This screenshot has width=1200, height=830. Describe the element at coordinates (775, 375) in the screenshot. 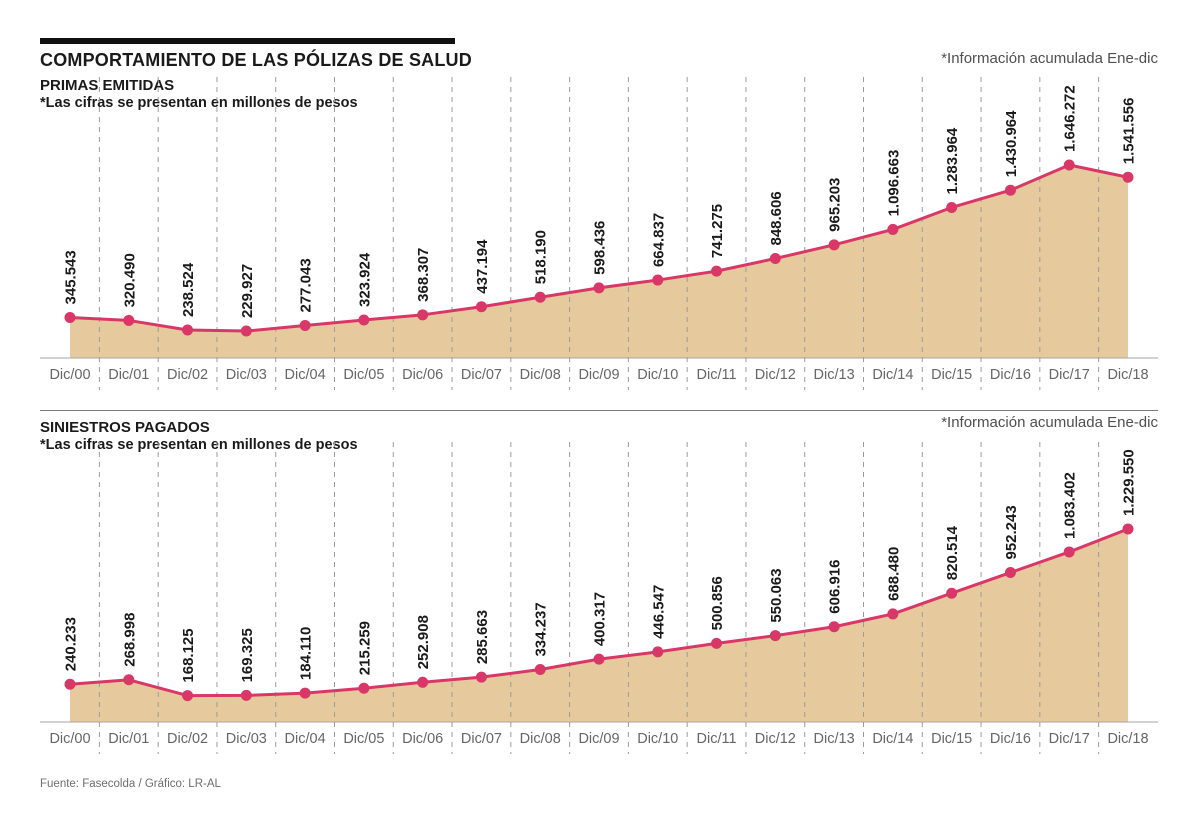

I see `x-tick-label: Dic/12` at that location.